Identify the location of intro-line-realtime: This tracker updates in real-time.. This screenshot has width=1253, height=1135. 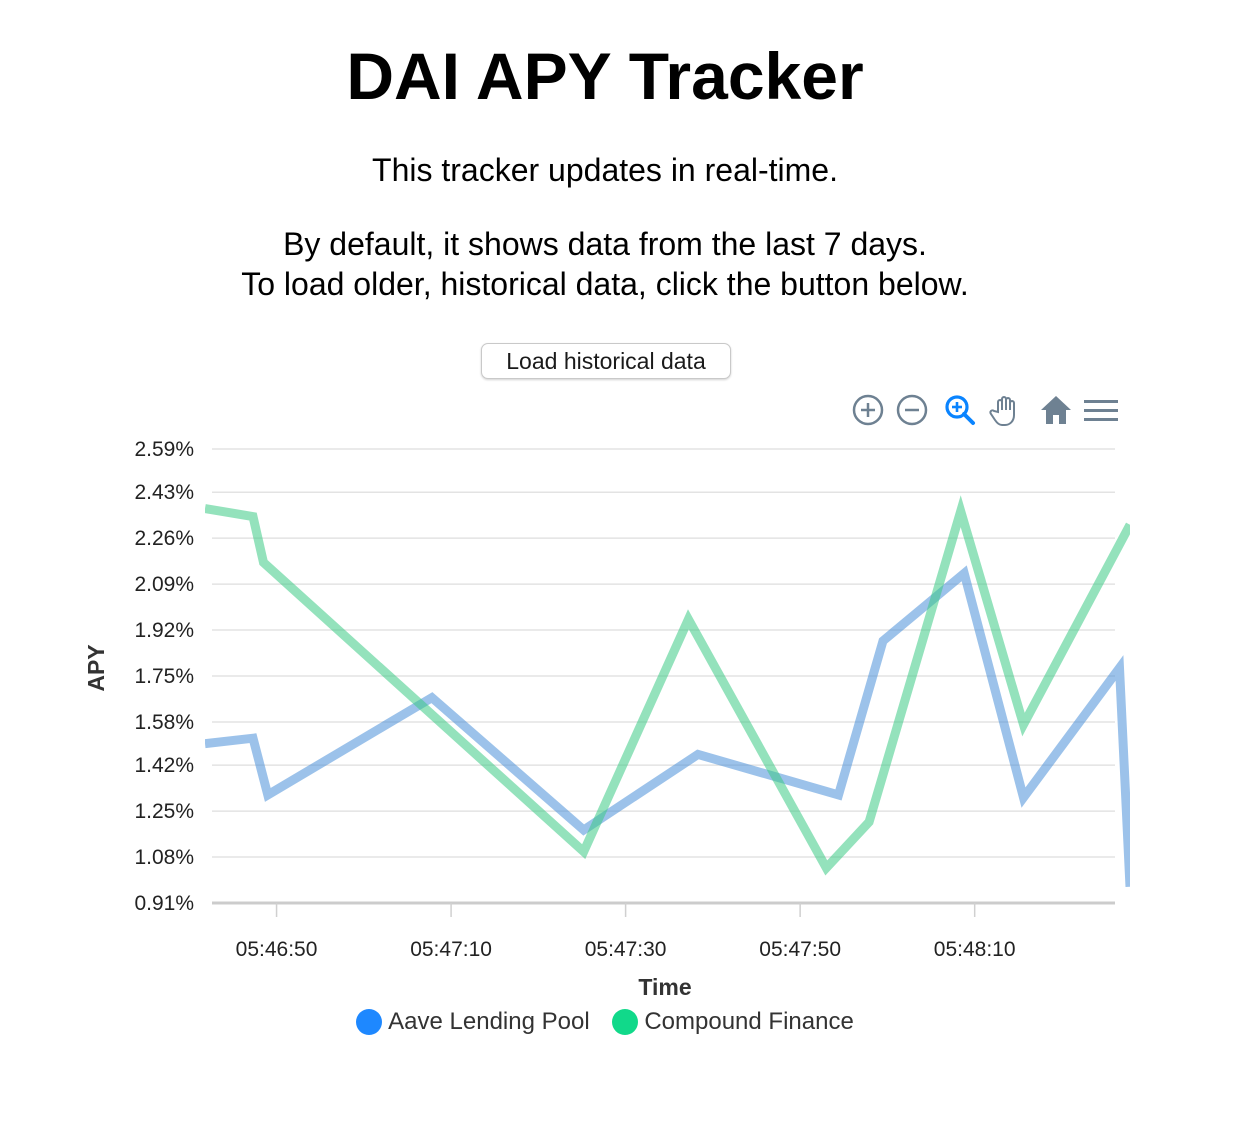
(605, 170).